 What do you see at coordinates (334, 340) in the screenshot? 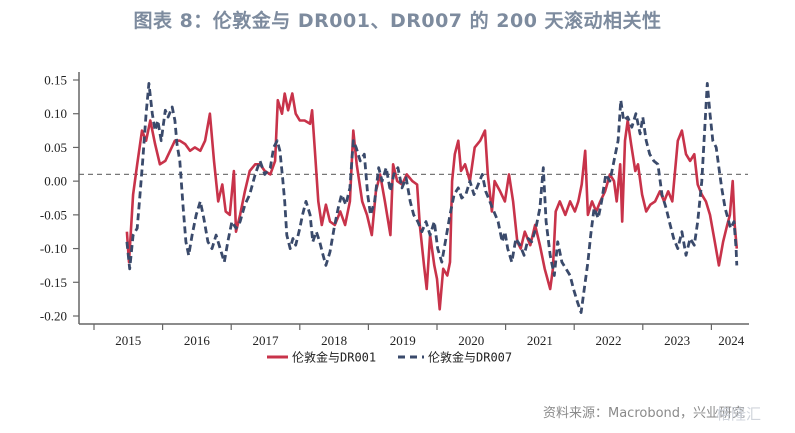
I see `x-tick-label: 2018` at bounding box center [334, 340].